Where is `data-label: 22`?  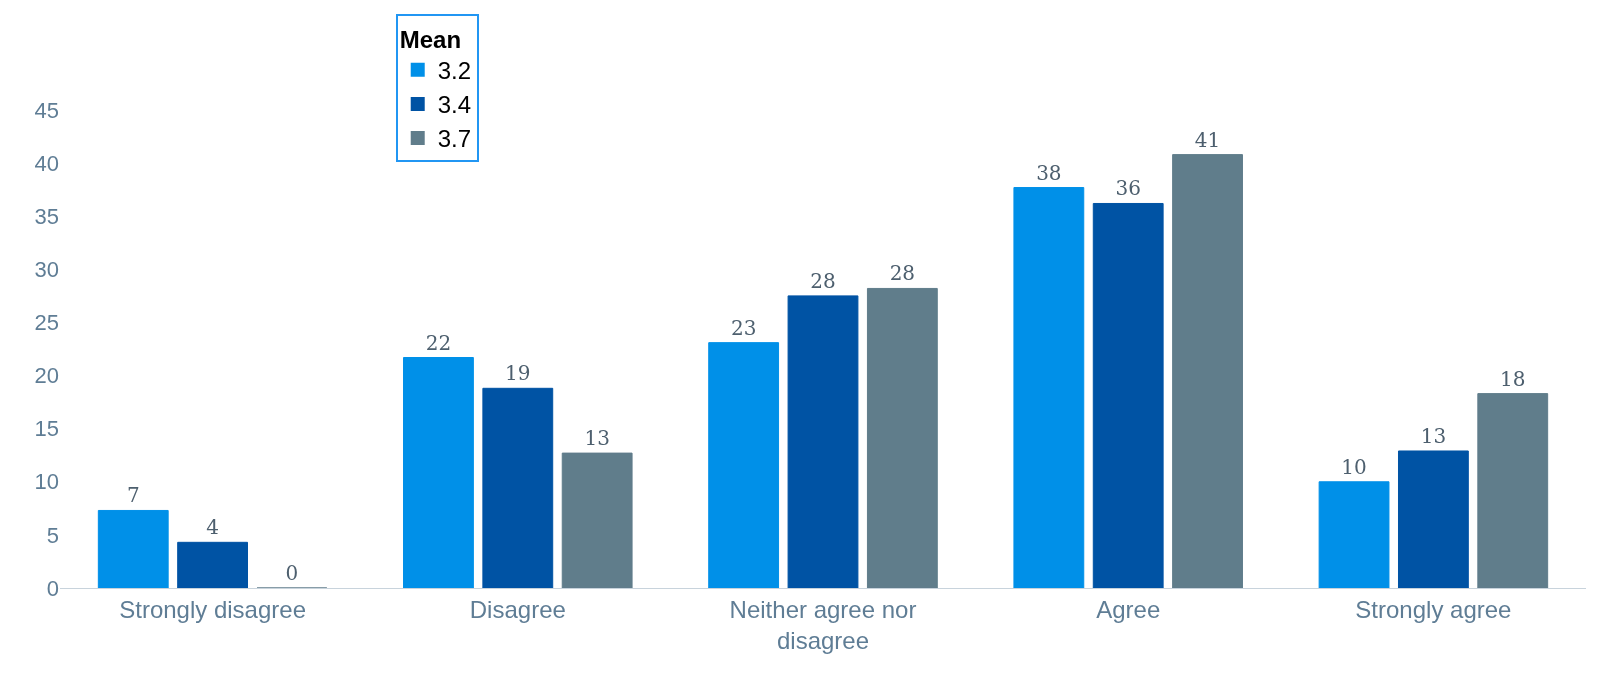 data-label: 22 is located at coordinates (438, 342).